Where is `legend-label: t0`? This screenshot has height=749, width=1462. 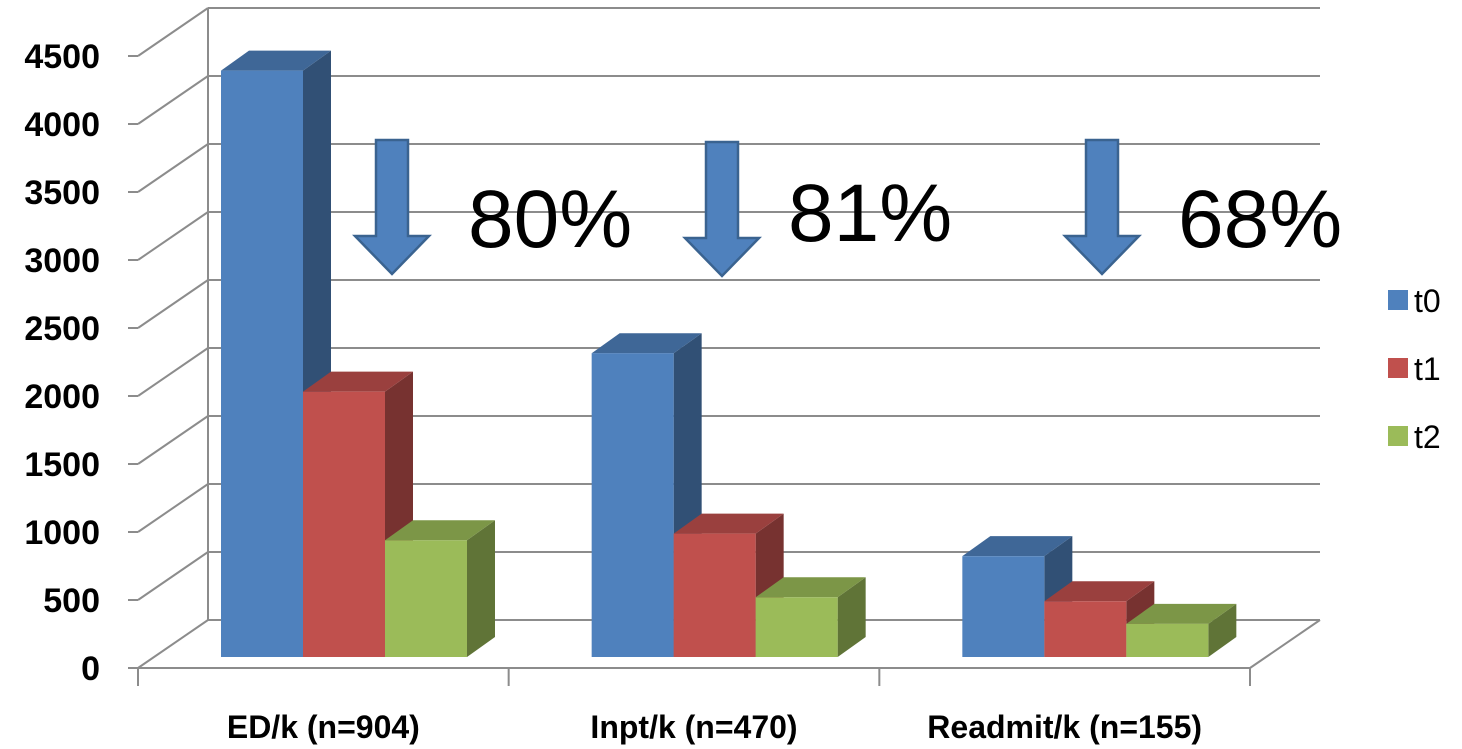 legend-label: t0 is located at coordinates (1427, 301).